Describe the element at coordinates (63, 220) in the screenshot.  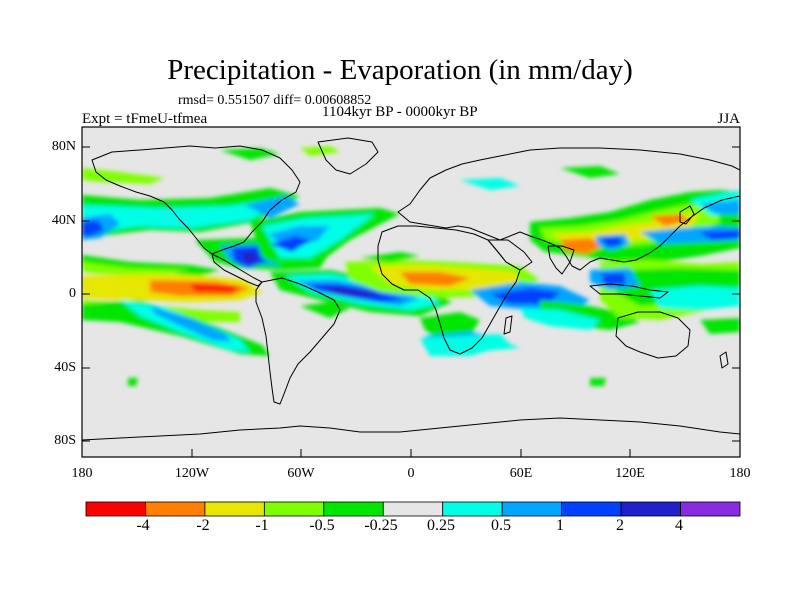
I see `lat-label-40n: 40N` at that location.